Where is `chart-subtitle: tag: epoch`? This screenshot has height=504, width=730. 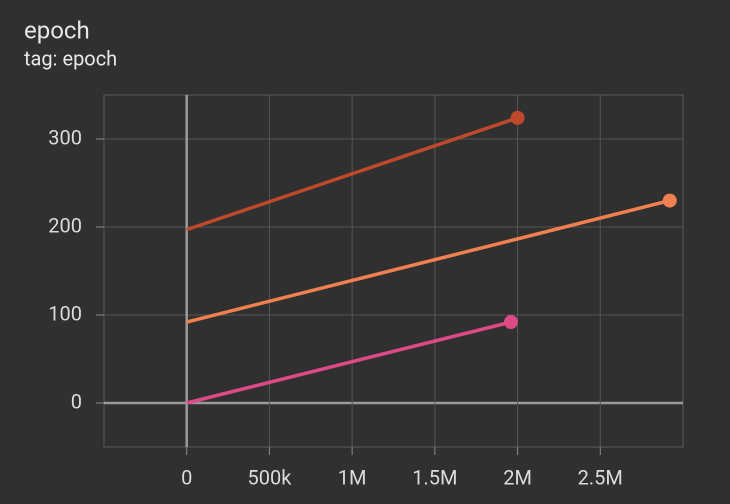
chart-subtitle: tag: epoch is located at coordinates (70, 58).